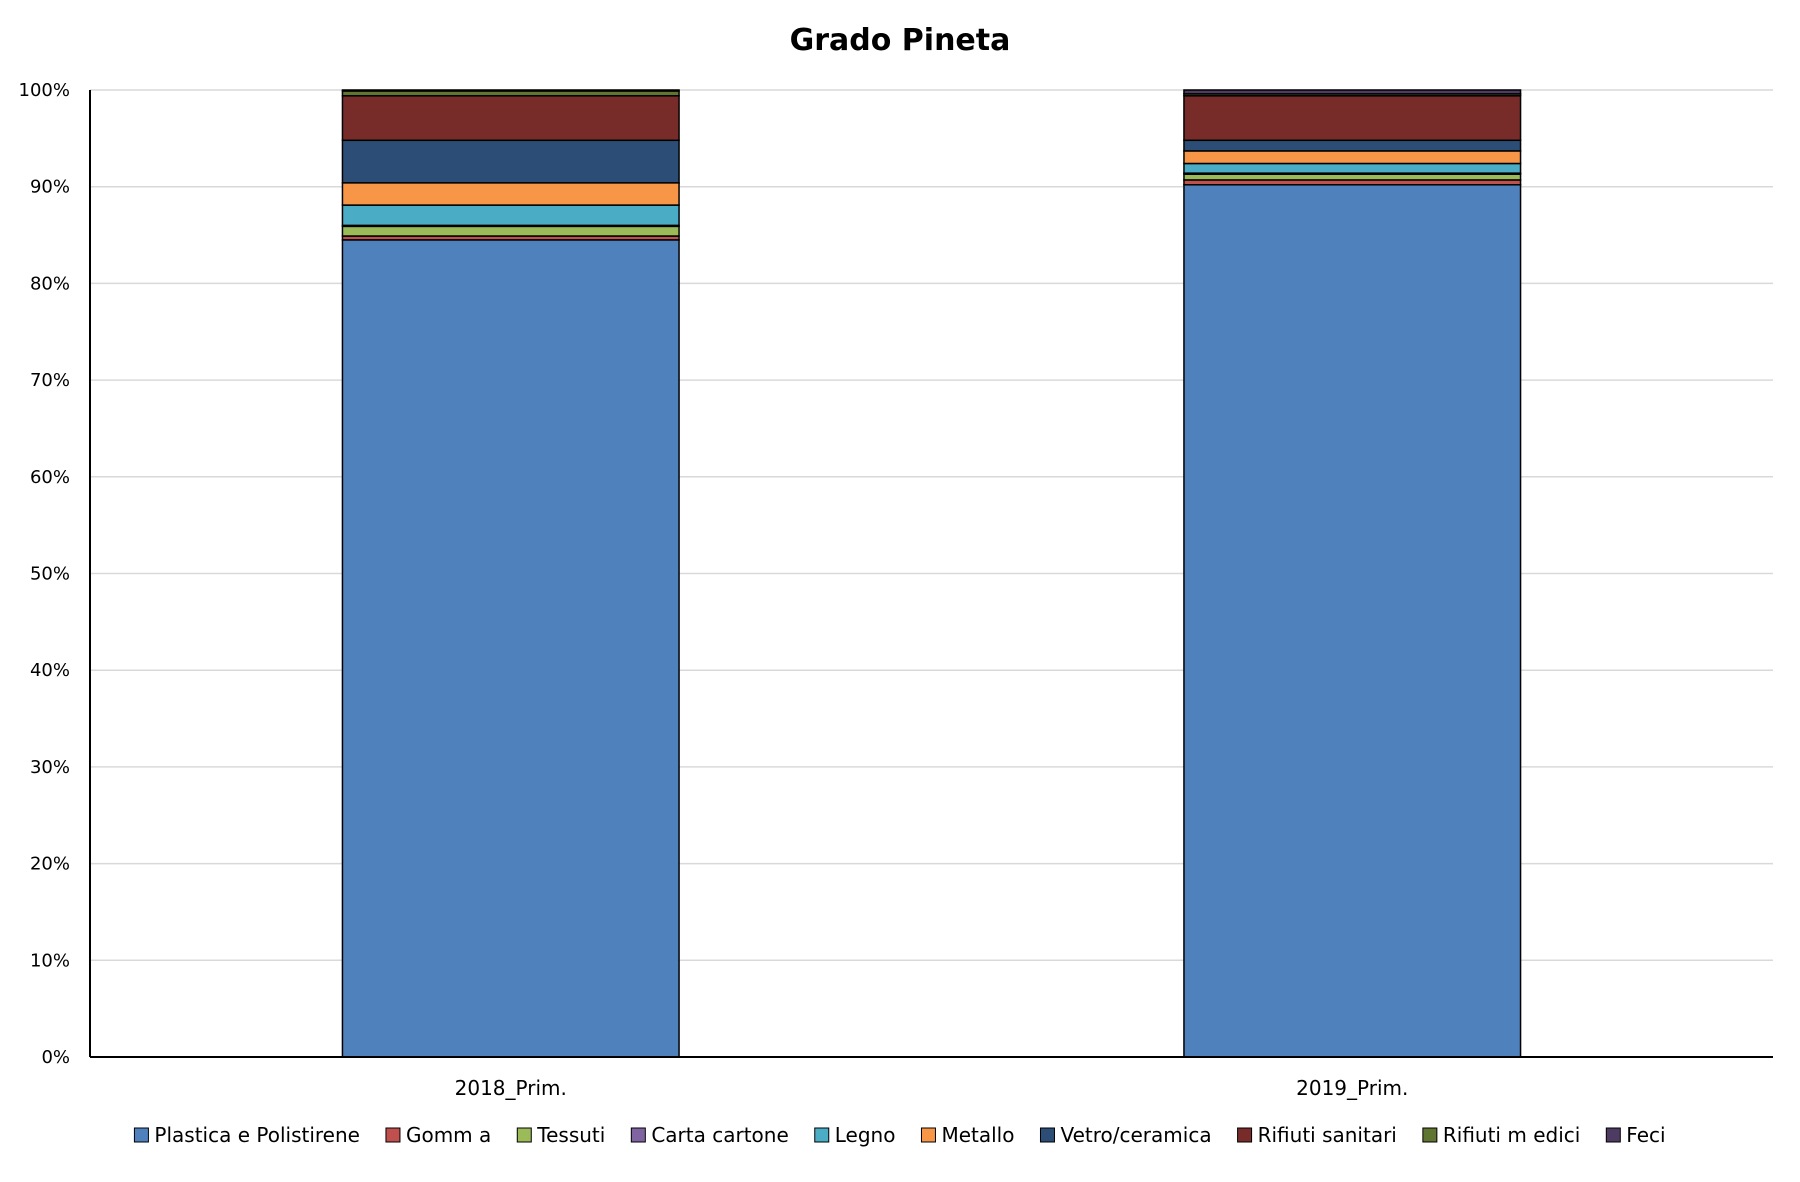 Image resolution: width=1800 pixels, height=1182 pixels. I want to click on legend-item: Gomm a, so click(438, 1135).